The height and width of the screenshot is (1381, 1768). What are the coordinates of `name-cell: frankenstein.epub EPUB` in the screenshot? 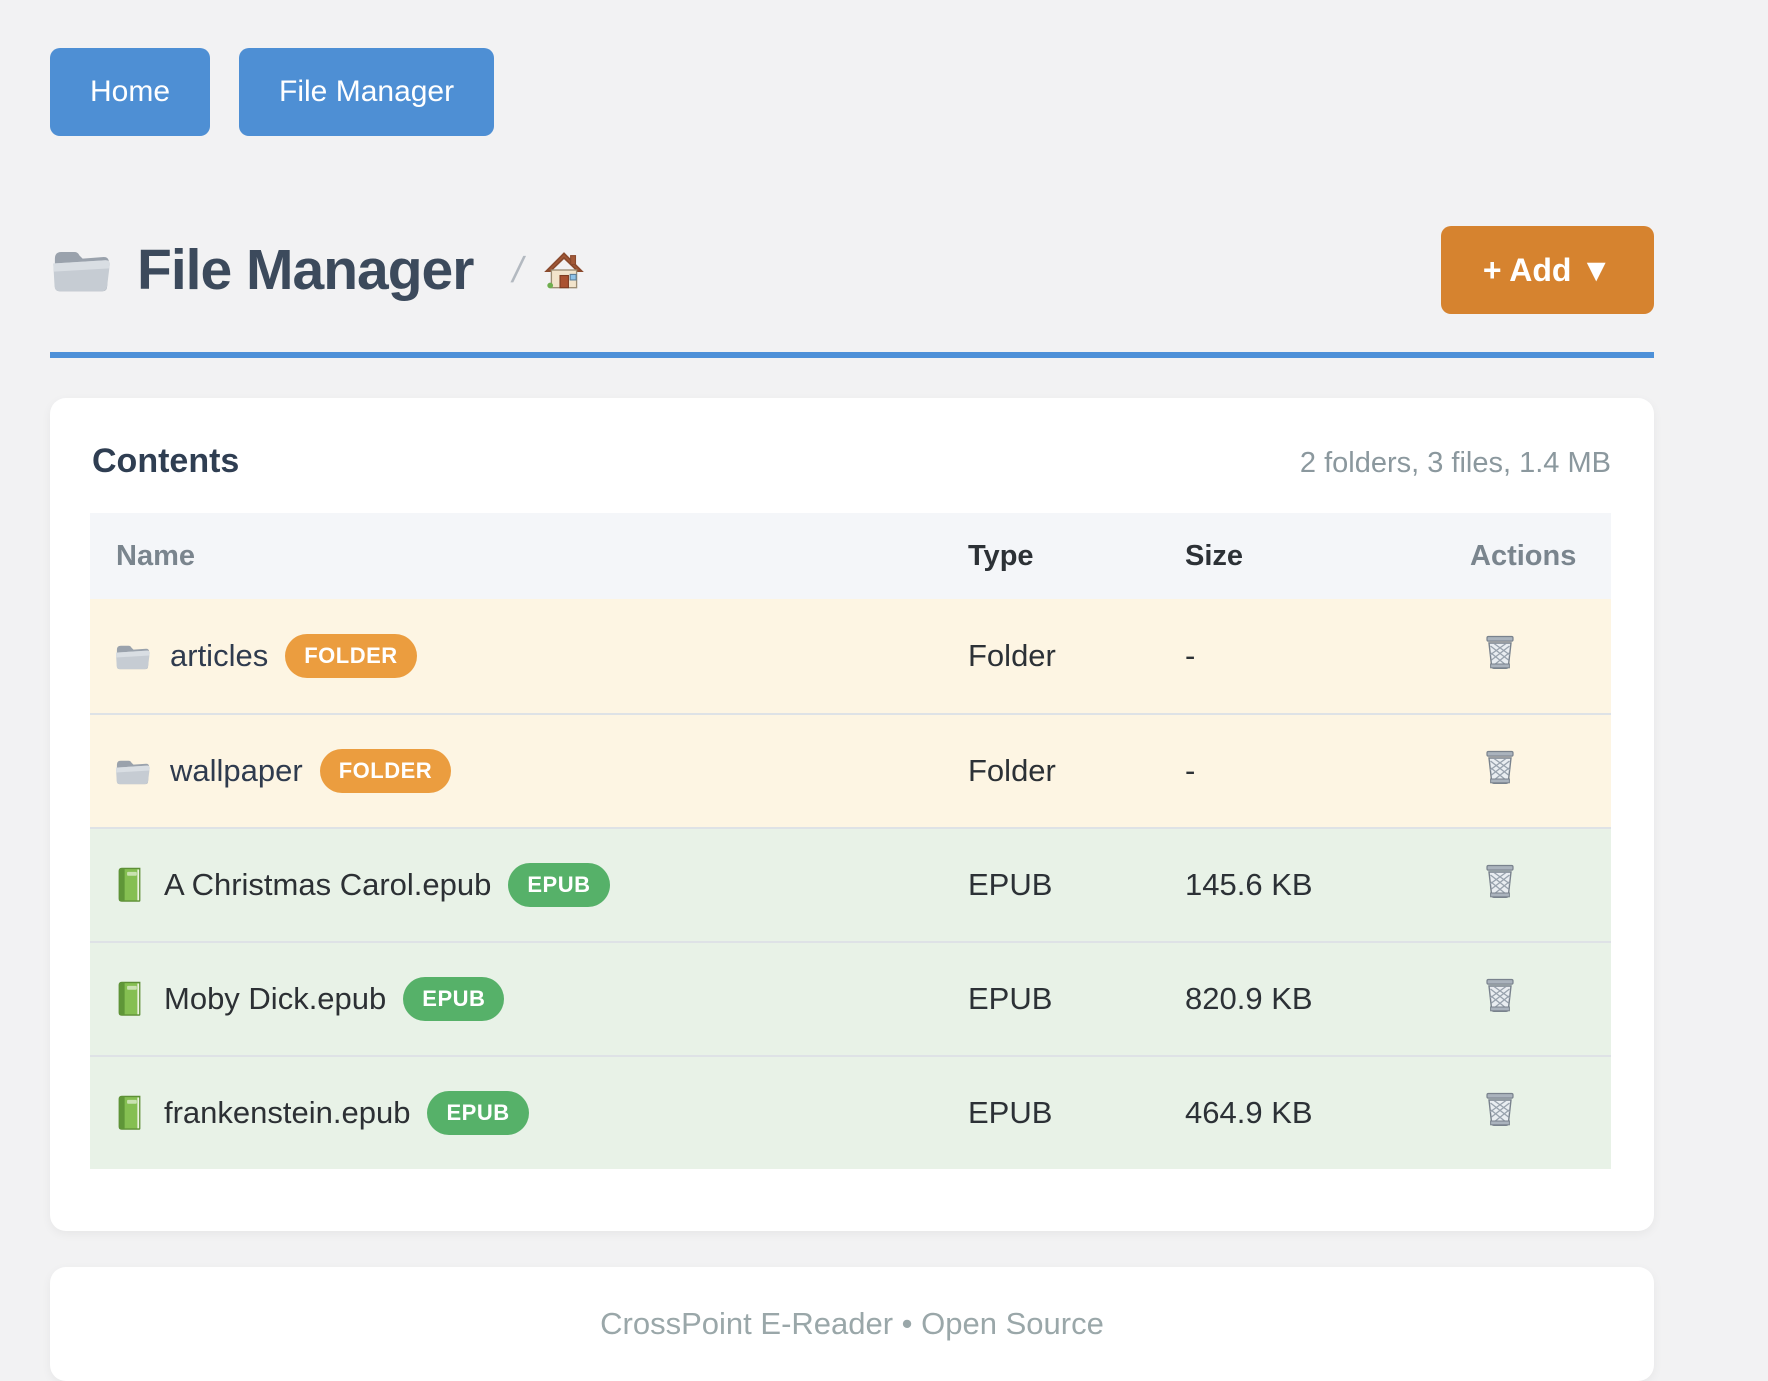 It's located at (529, 1113).